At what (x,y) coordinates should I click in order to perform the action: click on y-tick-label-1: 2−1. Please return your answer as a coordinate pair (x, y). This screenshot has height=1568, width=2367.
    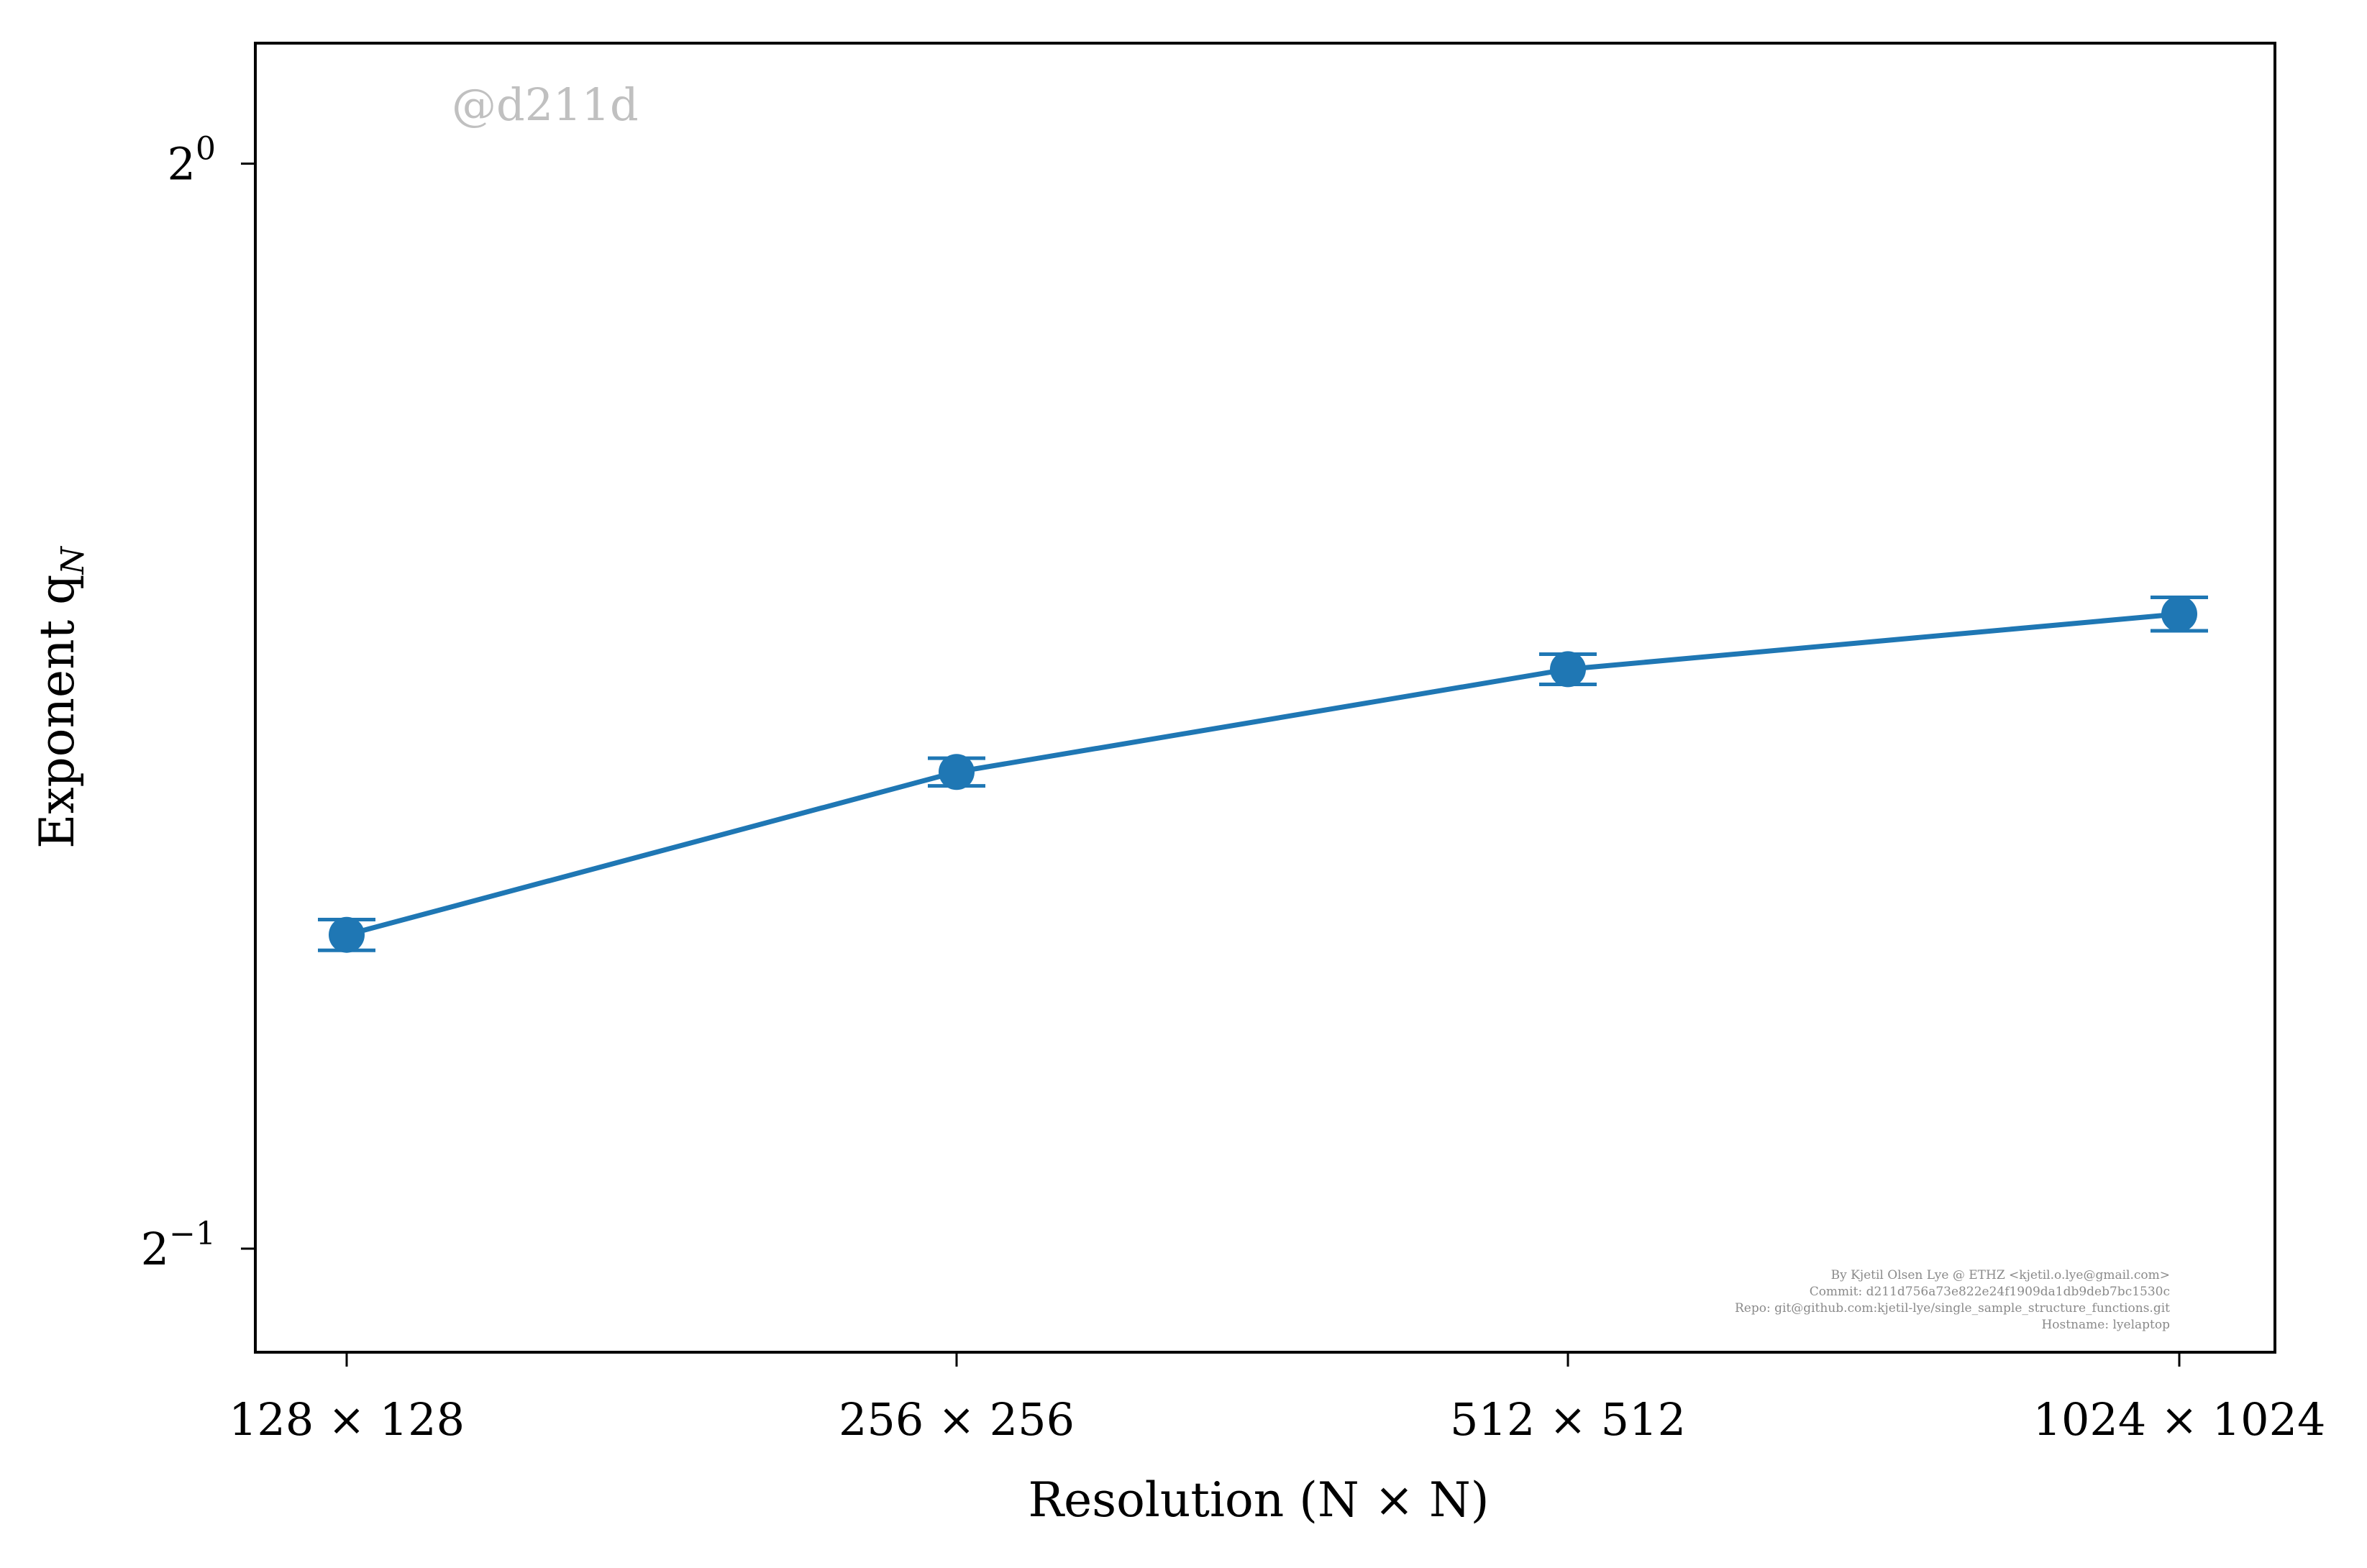
    Looking at the image, I should click on (178, 1245).